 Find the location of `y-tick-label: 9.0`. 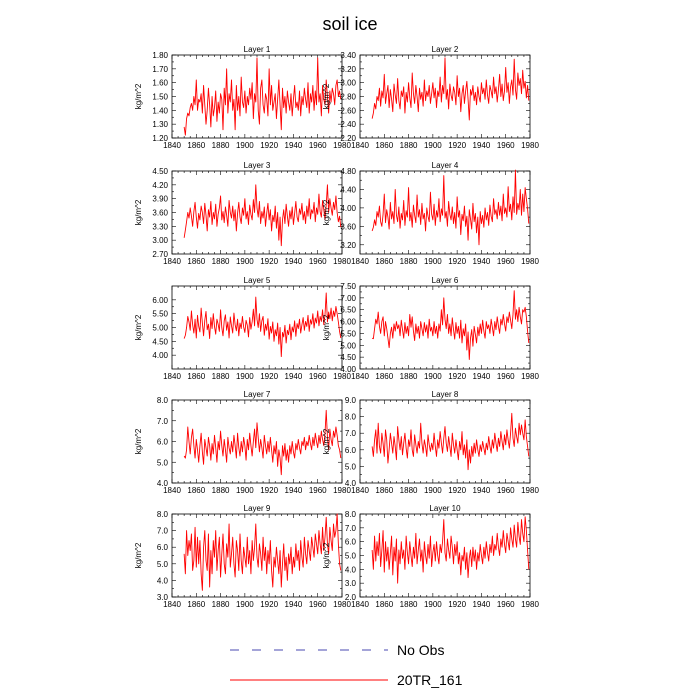

y-tick-label: 9.0 is located at coordinates (351, 400).